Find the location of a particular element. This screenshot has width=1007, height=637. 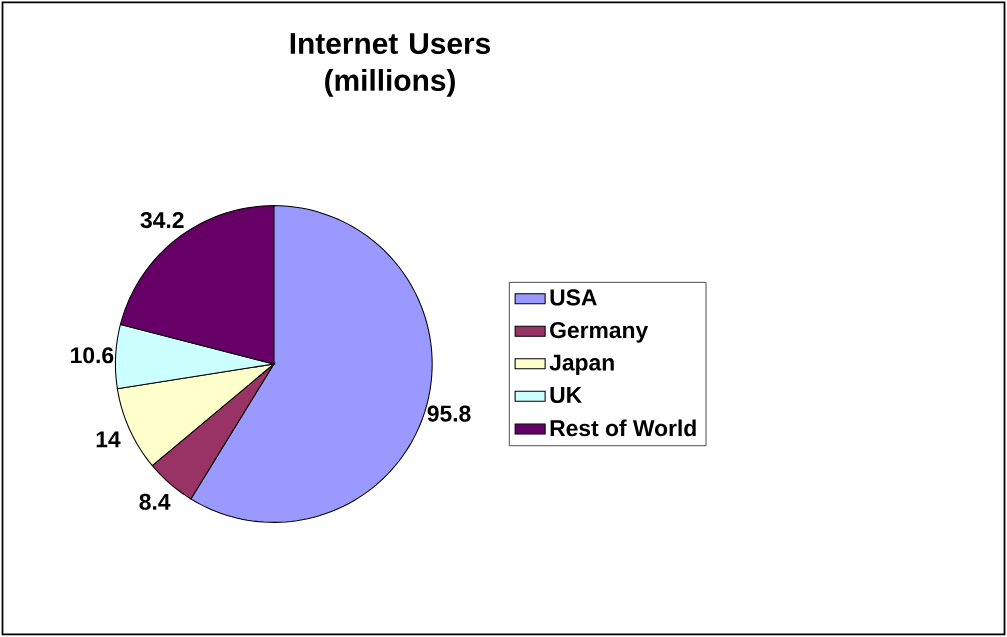

legend-label: Rest of World is located at coordinates (623, 428).